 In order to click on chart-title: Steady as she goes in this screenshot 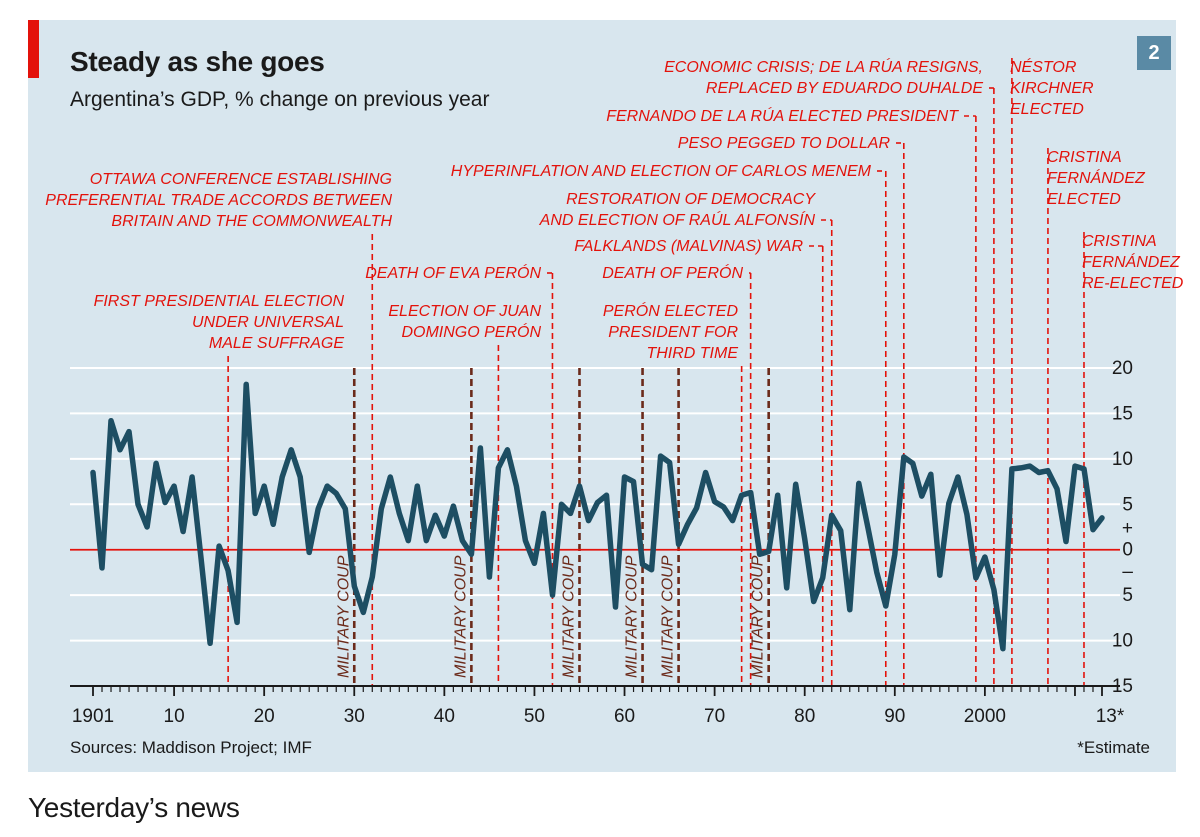, I will do `click(197, 61)`.